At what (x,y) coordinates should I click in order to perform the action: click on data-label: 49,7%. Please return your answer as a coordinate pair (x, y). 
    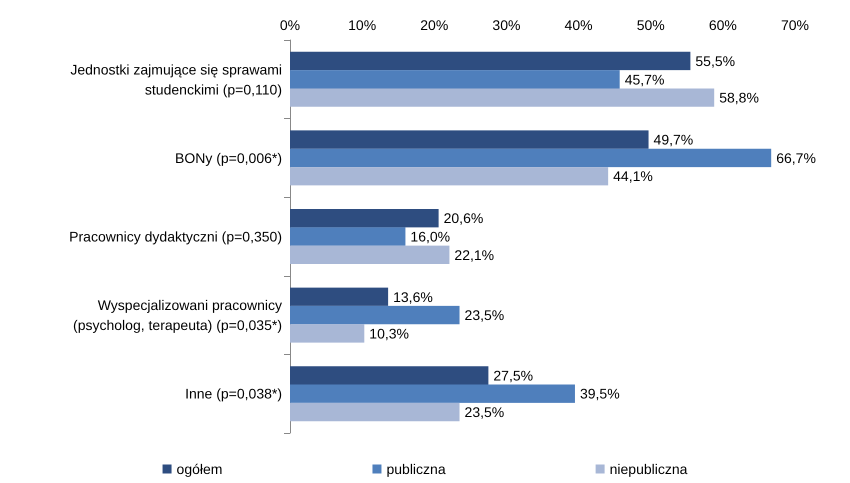
    Looking at the image, I should click on (674, 140).